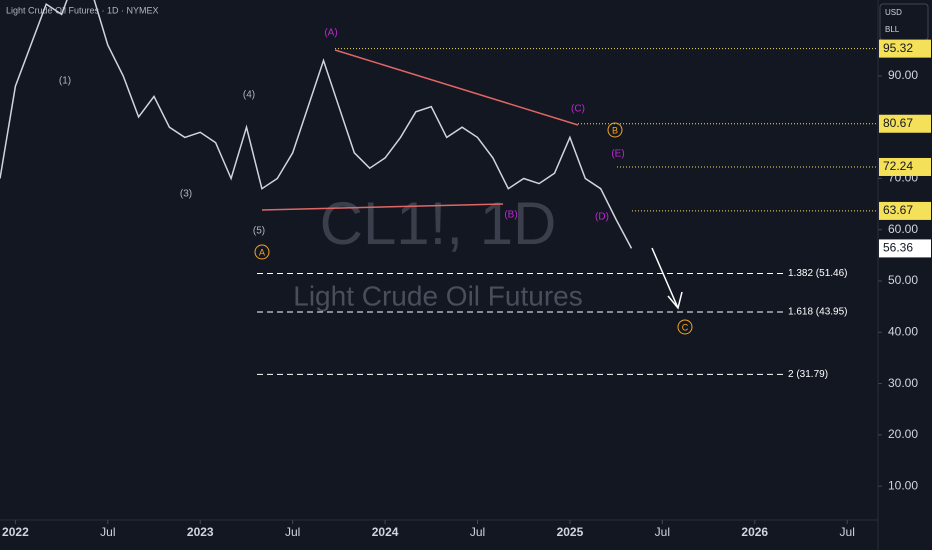 The width and height of the screenshot is (932, 550). What do you see at coordinates (617, 154) in the screenshot?
I see `wave-label: (E)` at bounding box center [617, 154].